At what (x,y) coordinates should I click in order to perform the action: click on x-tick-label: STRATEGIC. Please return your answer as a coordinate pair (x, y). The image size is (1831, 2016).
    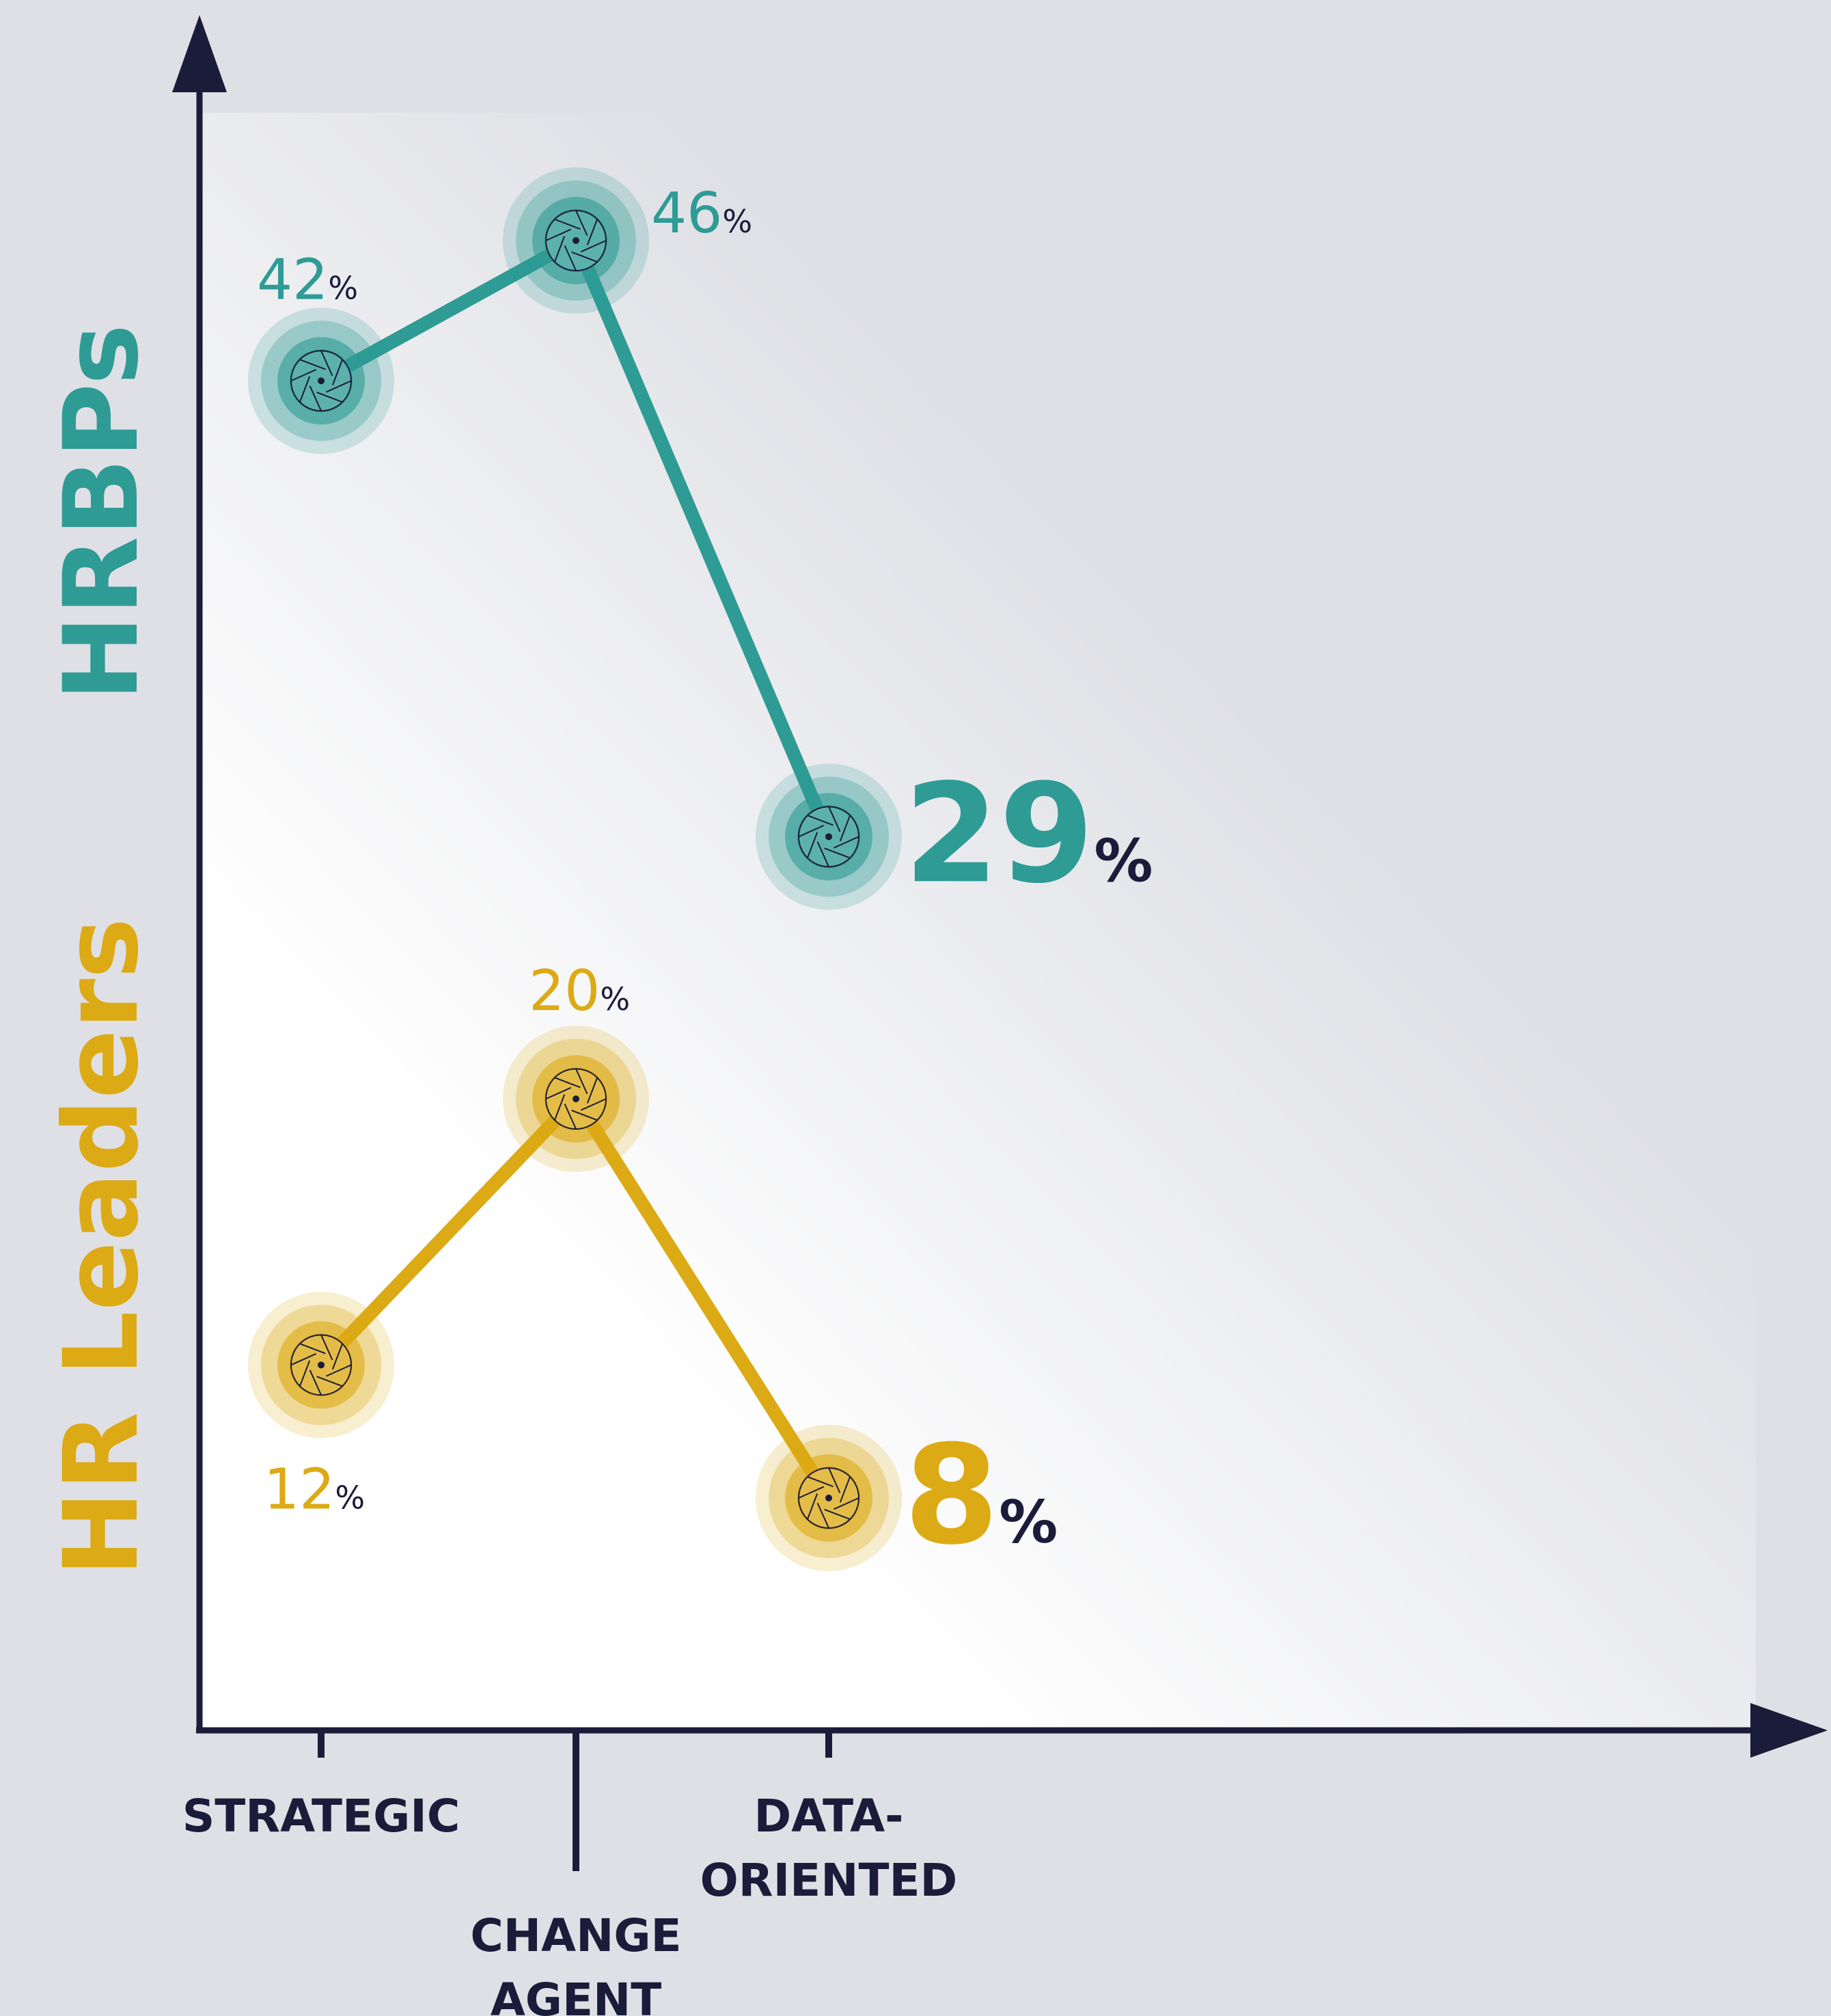
    Looking at the image, I should click on (321, 1816).